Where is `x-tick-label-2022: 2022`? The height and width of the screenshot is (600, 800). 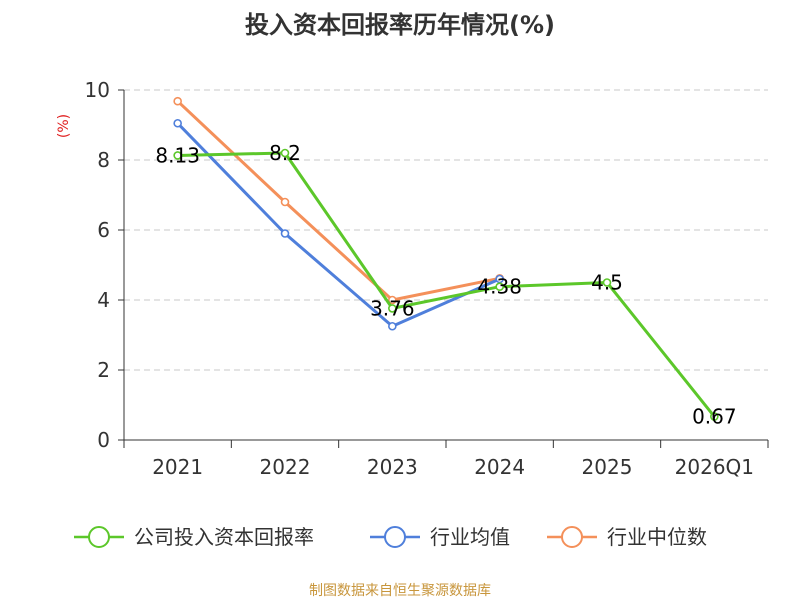
x-tick-label-2022: 2022 is located at coordinates (285, 467).